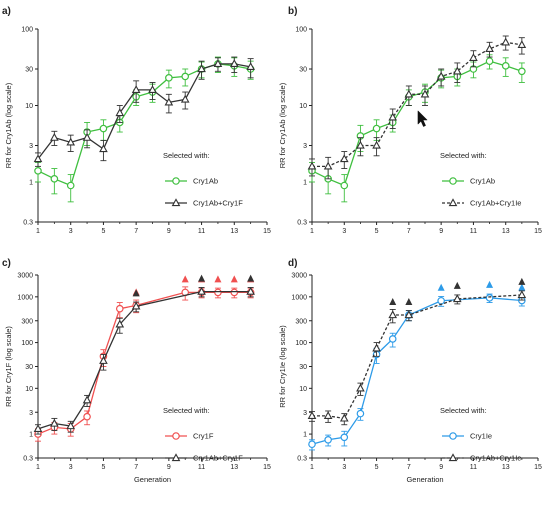  I want to click on y-axis-label: RR for Cry1Ie (log scale), so click(282, 366).